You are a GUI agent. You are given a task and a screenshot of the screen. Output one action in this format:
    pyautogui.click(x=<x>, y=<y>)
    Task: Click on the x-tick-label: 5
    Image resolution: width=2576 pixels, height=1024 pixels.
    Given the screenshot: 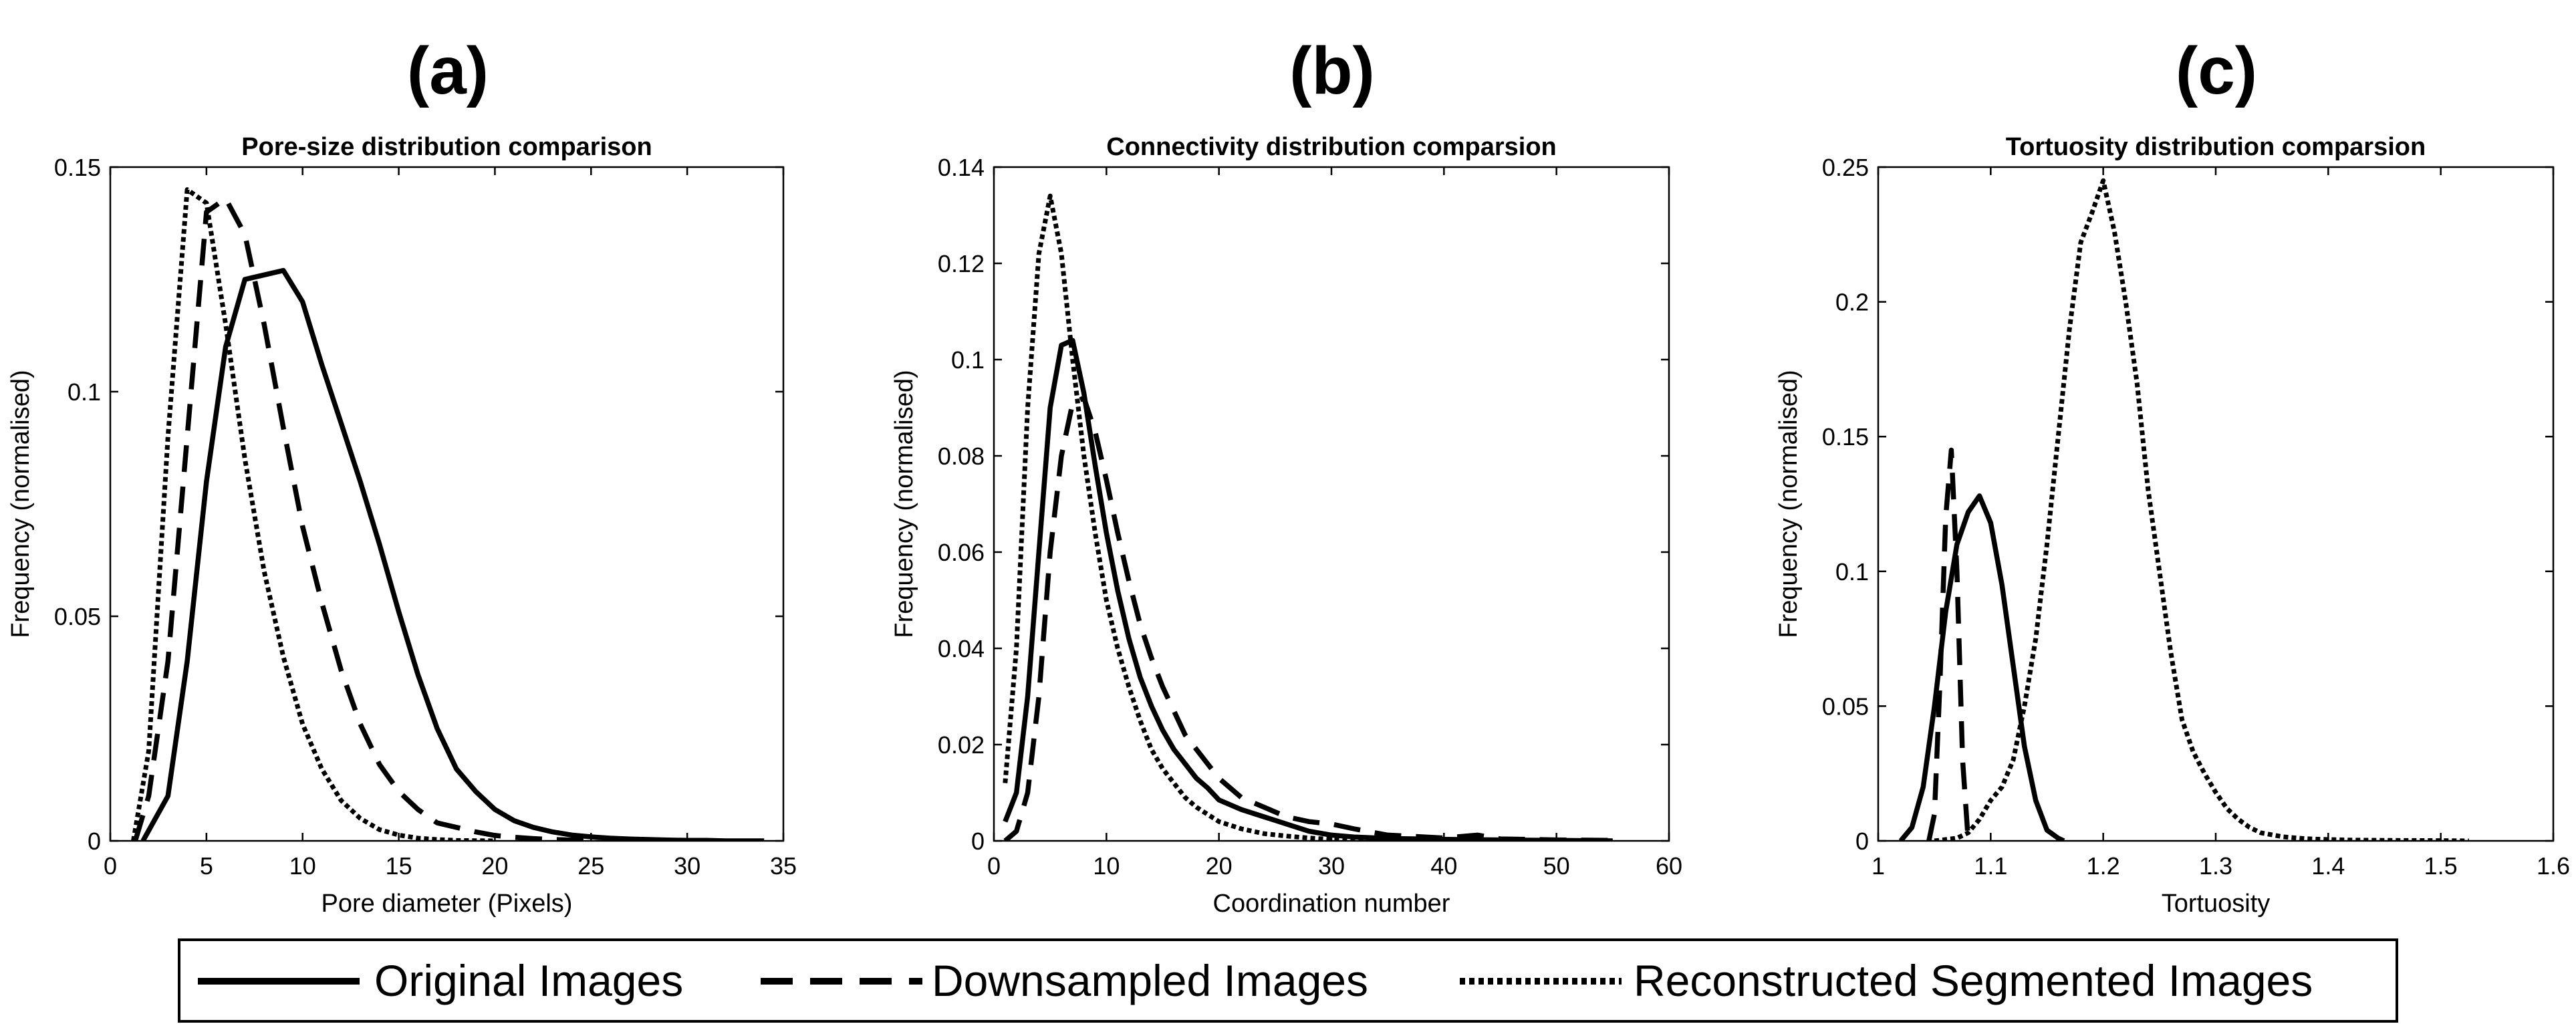 What is the action you would take?
    pyautogui.click(x=206, y=866)
    